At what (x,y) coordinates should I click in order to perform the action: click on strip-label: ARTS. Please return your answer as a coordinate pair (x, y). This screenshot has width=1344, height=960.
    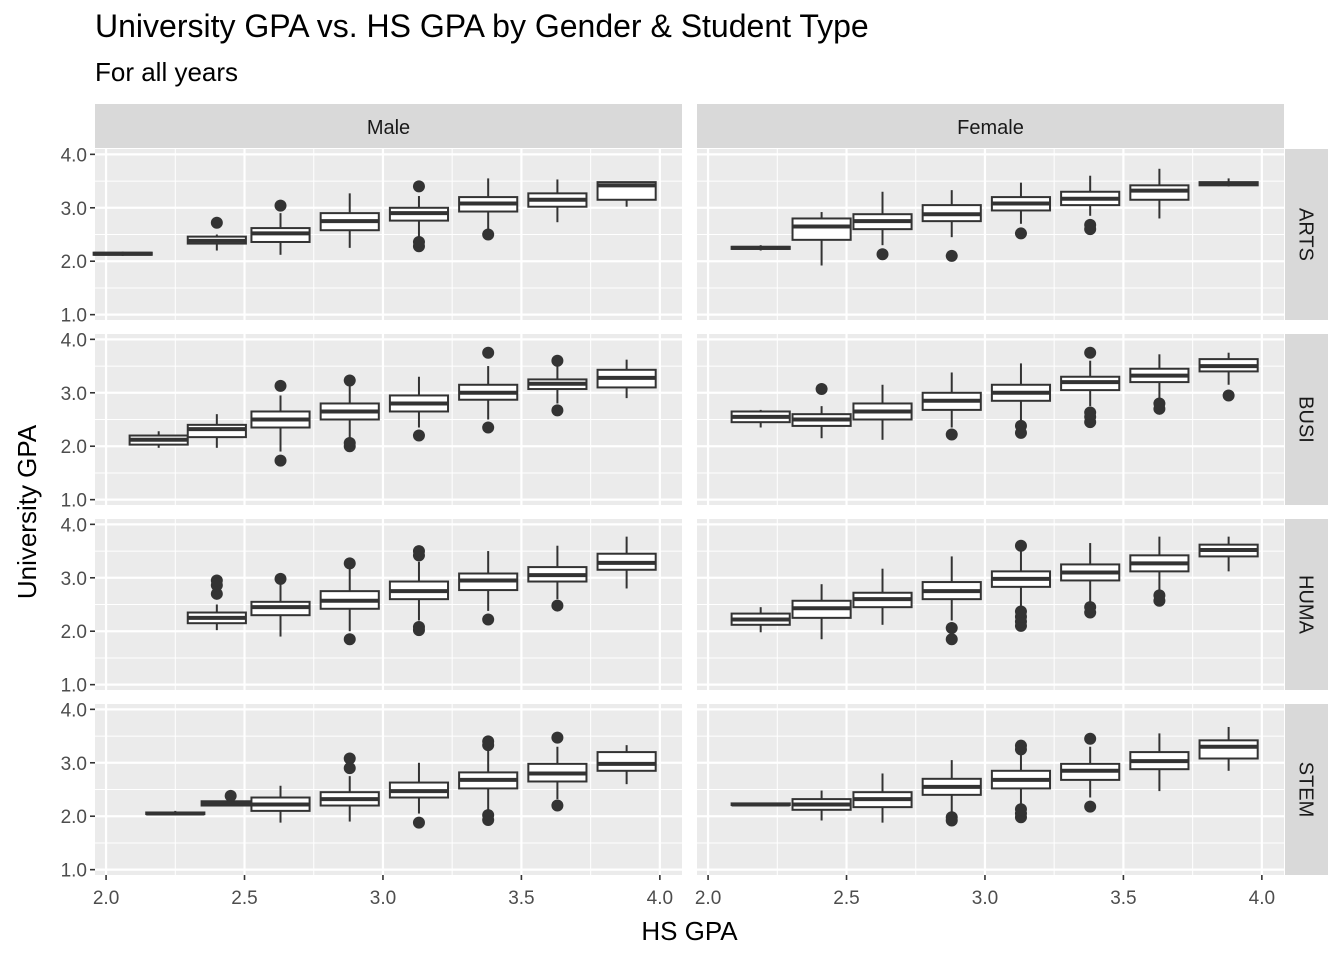
    Looking at the image, I should click on (1306, 234).